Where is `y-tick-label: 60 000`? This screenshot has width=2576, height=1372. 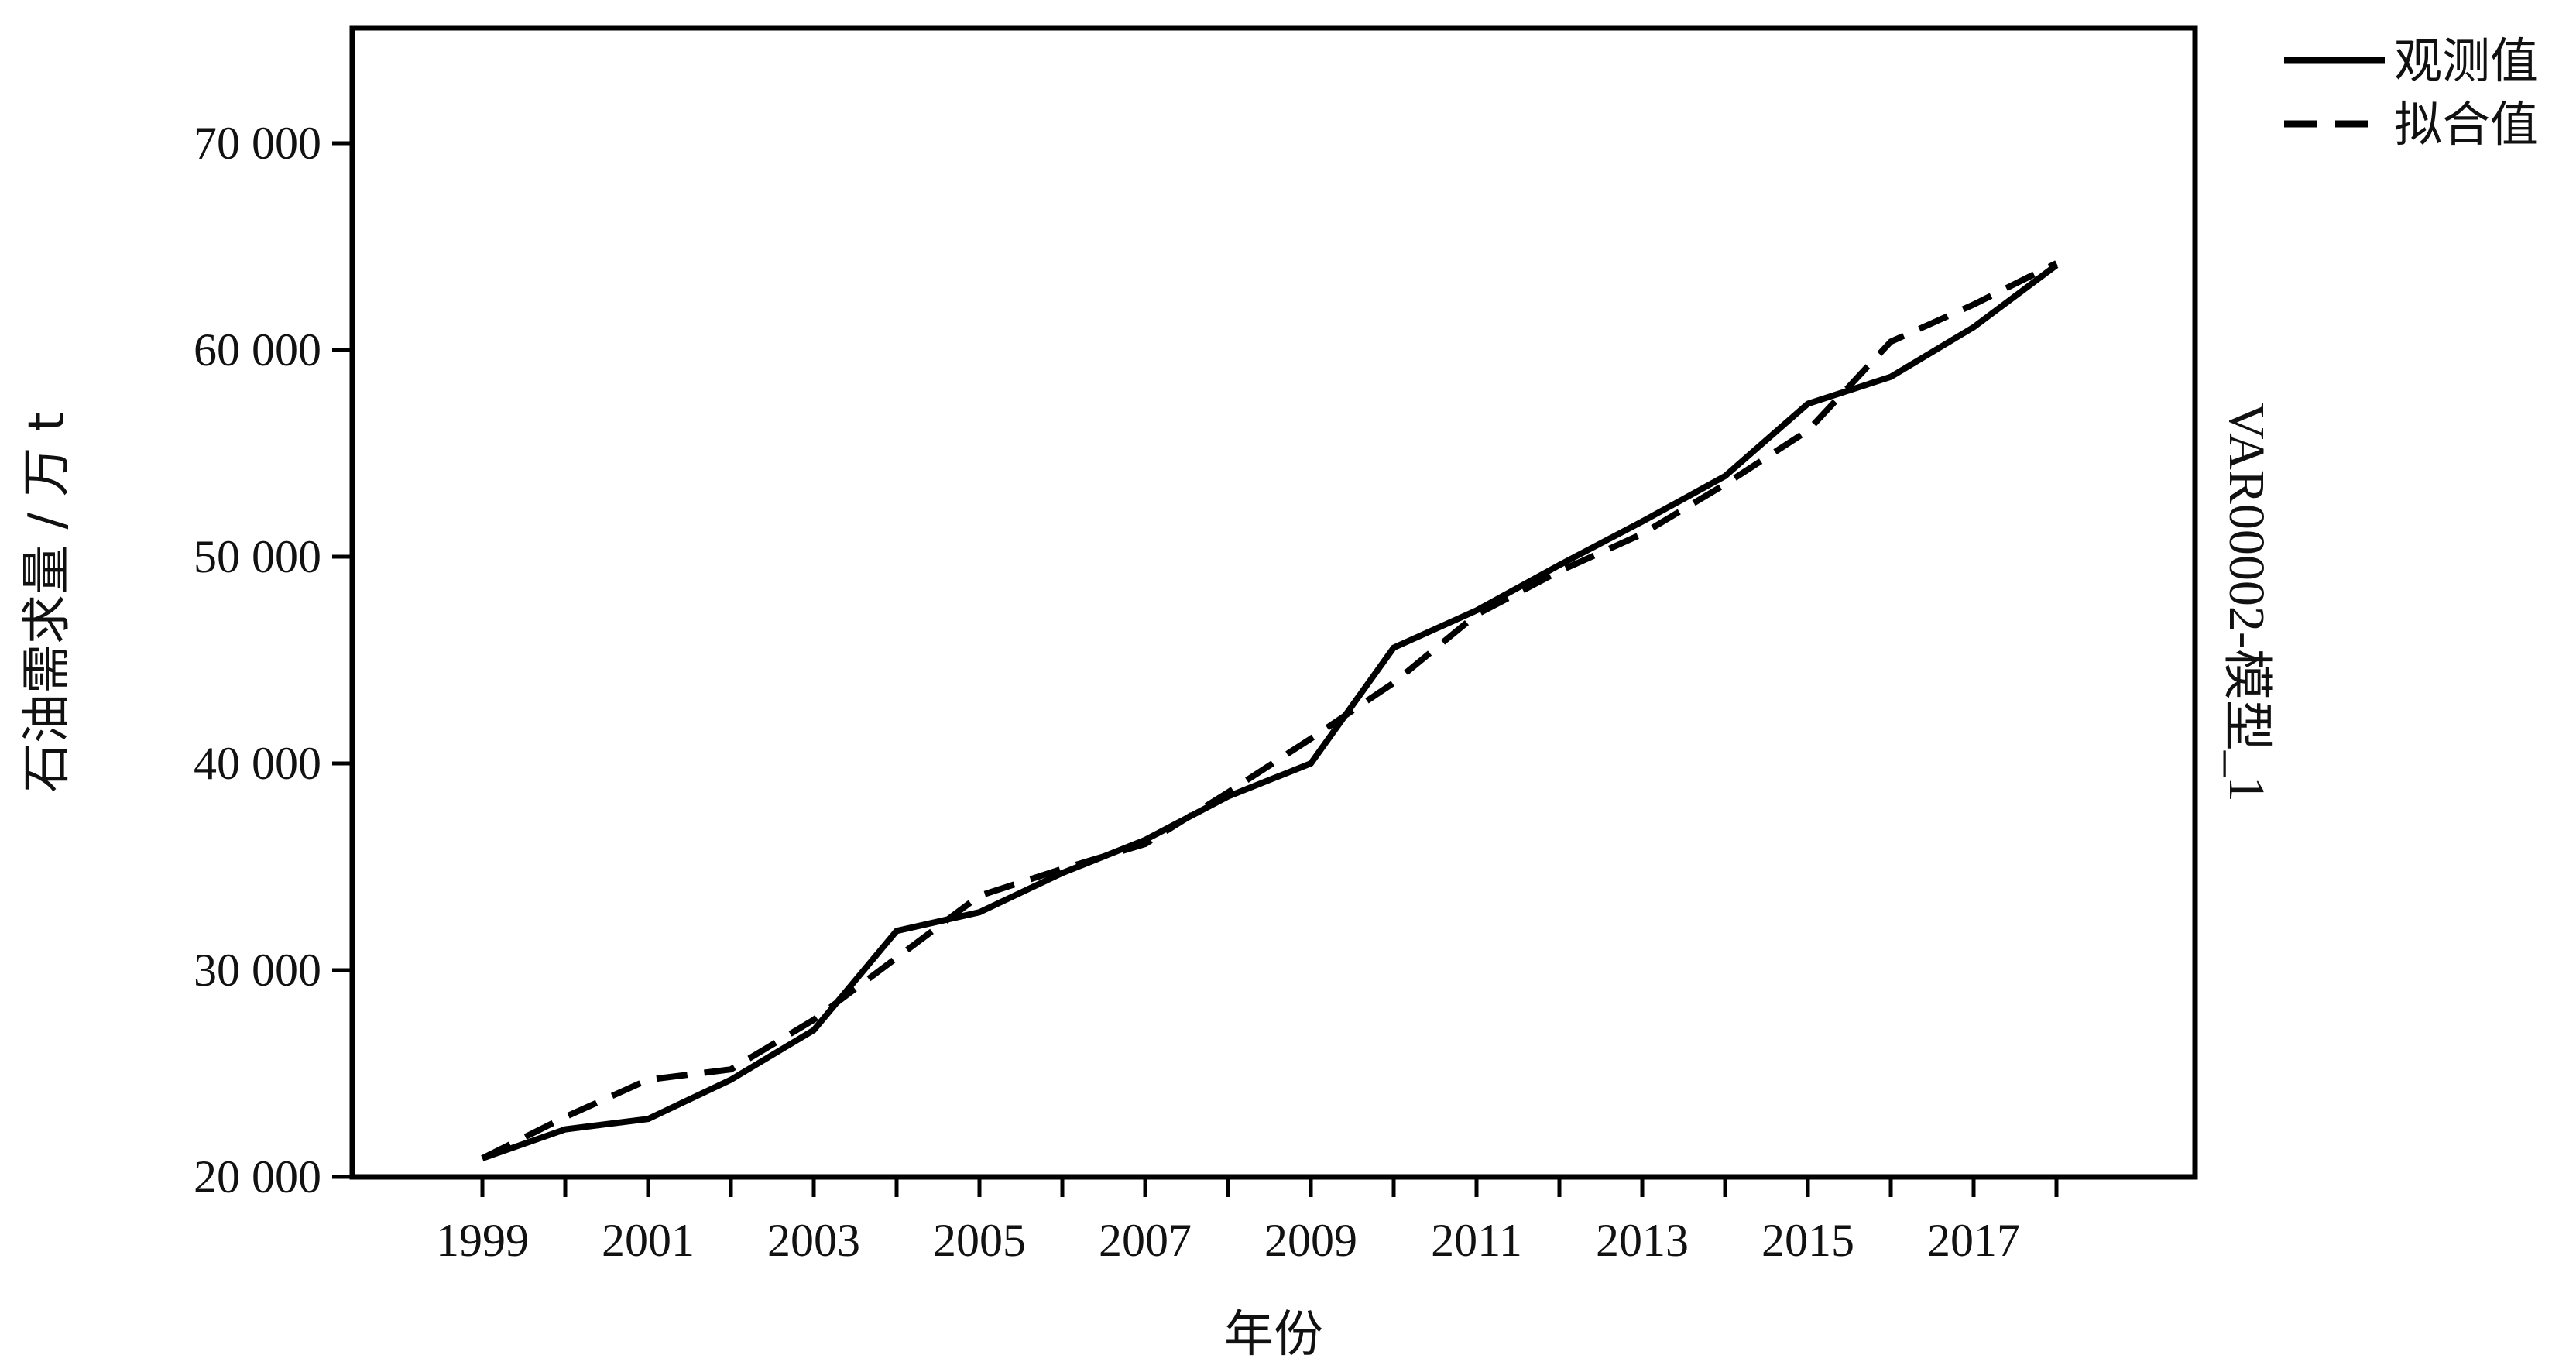
y-tick-label: 60 000 is located at coordinates (257, 350).